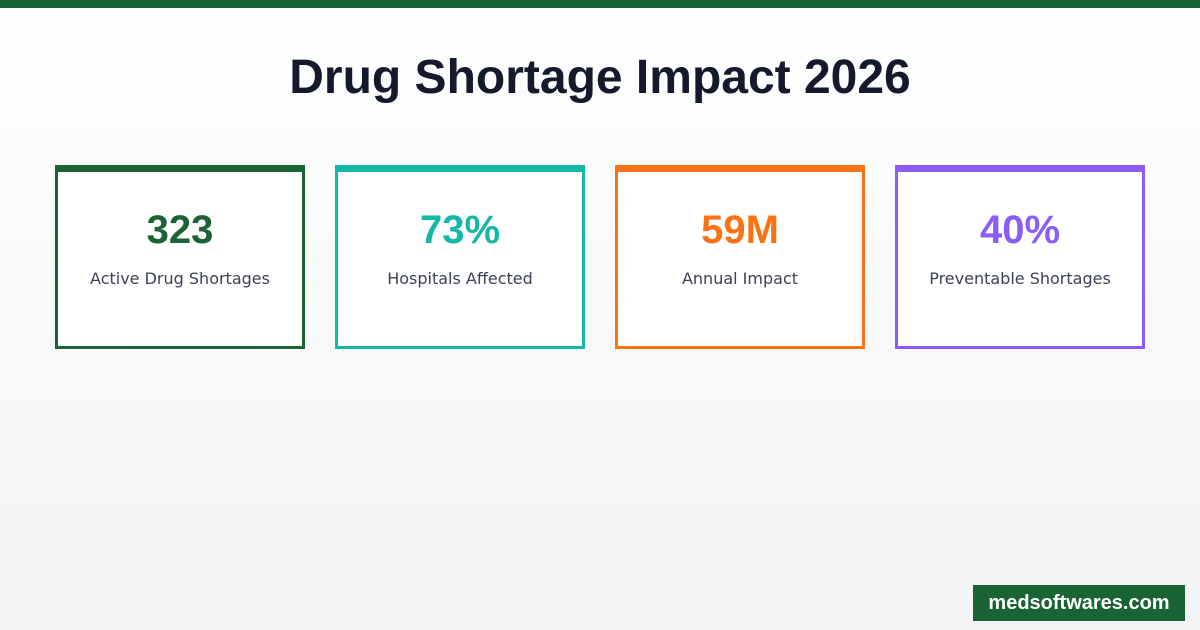 The image size is (1200, 630). I want to click on stat-value: 59M, so click(740, 230).